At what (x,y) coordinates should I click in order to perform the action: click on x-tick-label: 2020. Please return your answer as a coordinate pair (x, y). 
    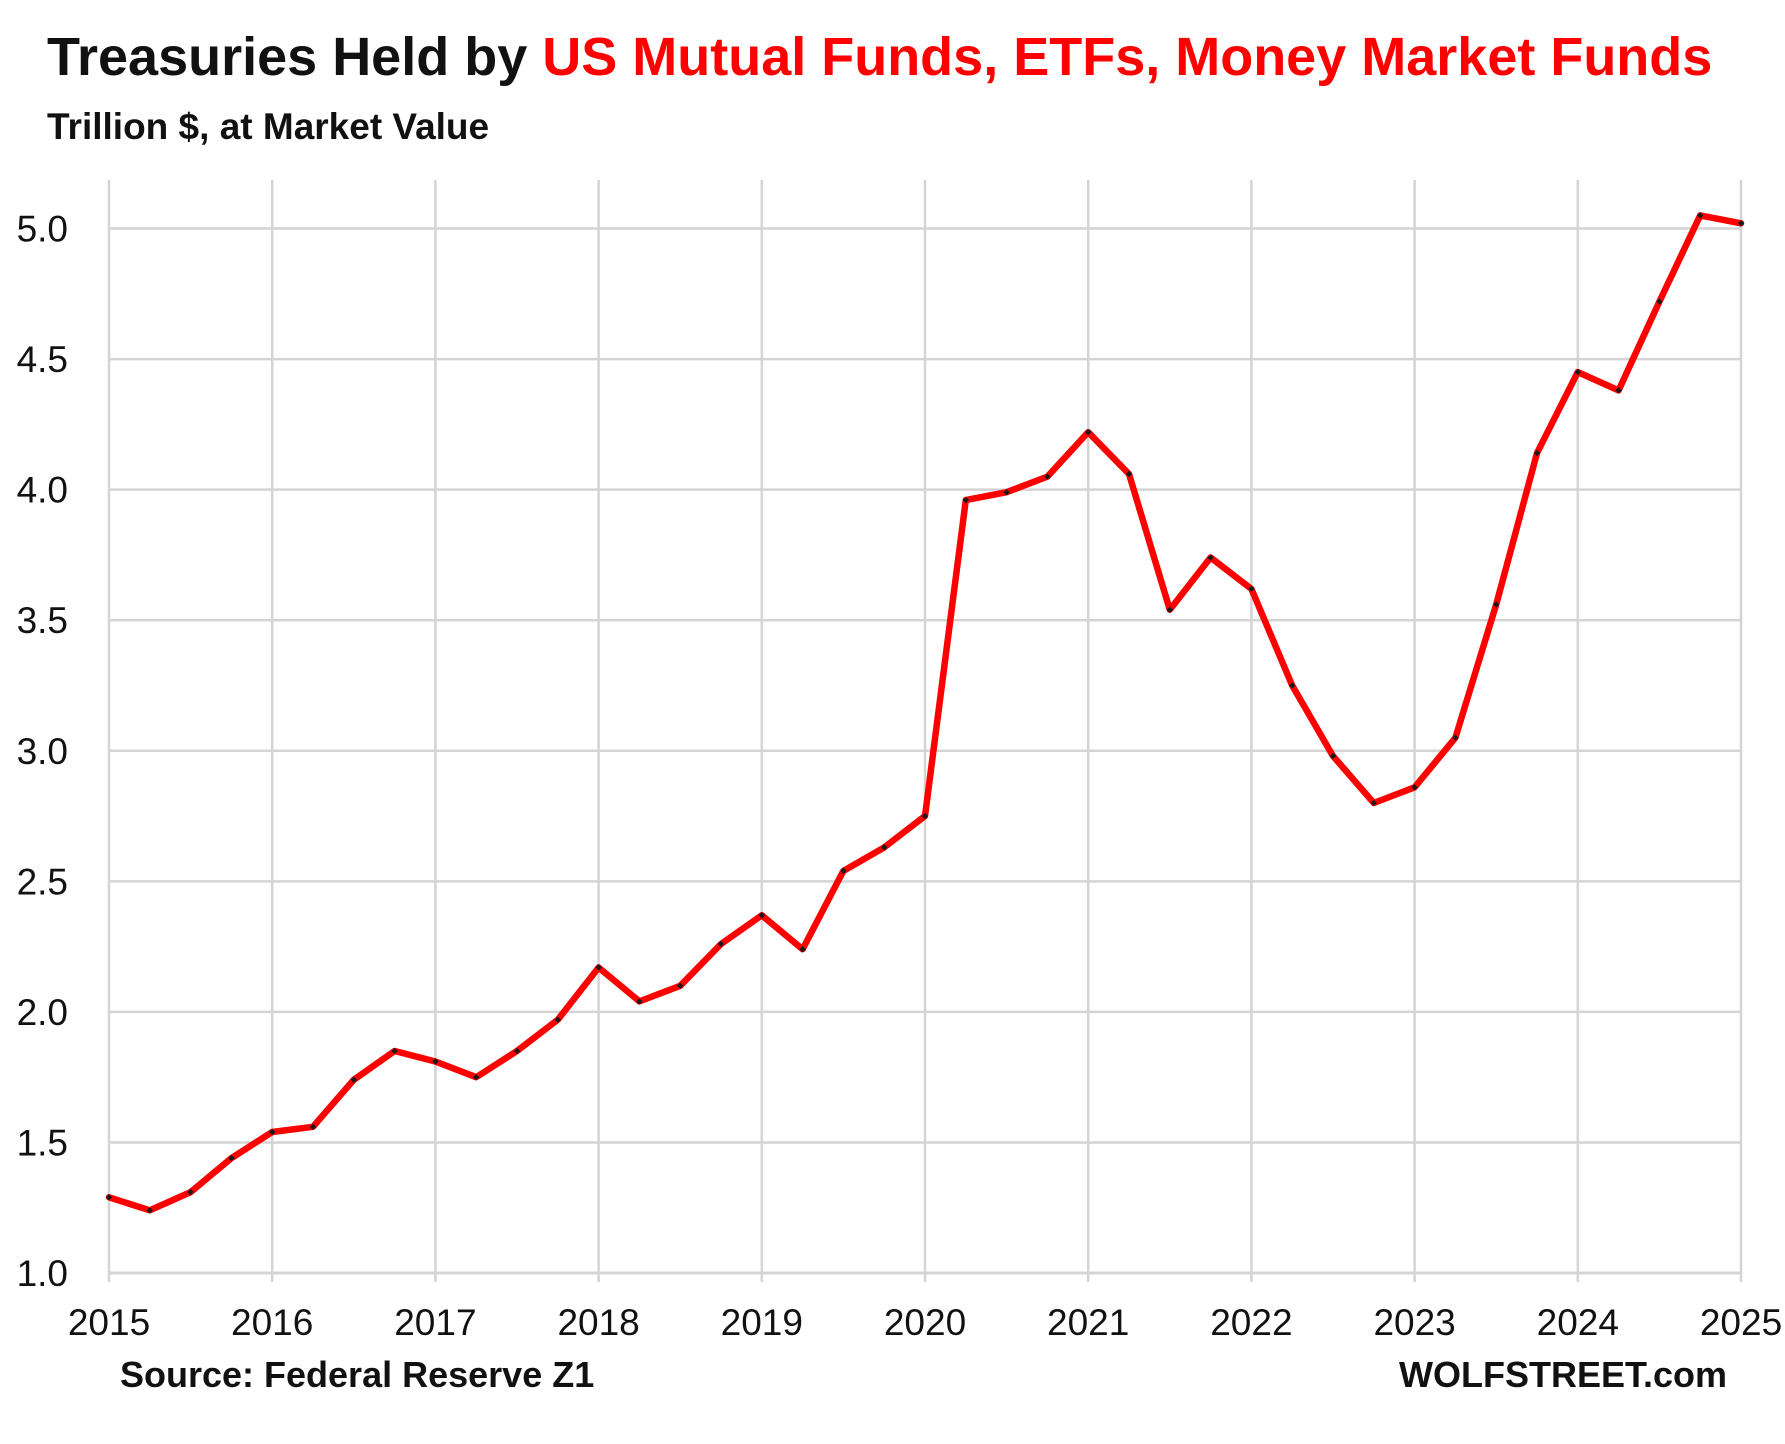
    Looking at the image, I should click on (925, 1322).